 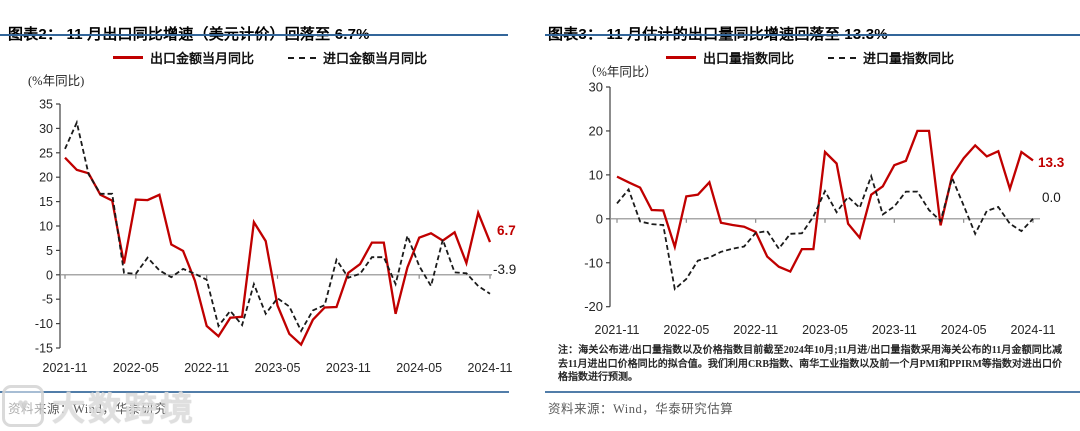 What do you see at coordinates (812, 392) in the screenshot?
I see `chart3-footer-rule` at bounding box center [812, 392].